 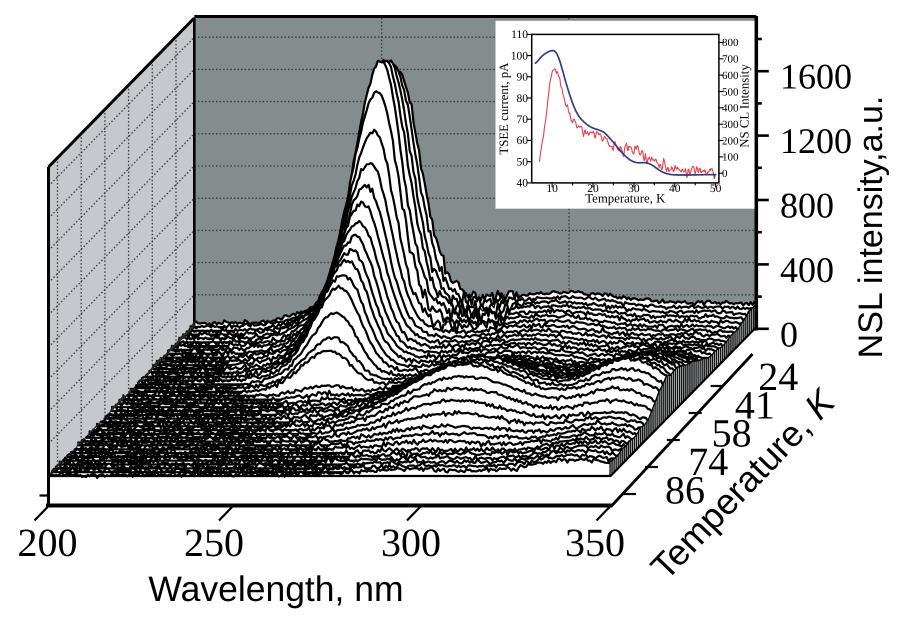 I want to click on svg-text: 24, so click(x=778, y=376).